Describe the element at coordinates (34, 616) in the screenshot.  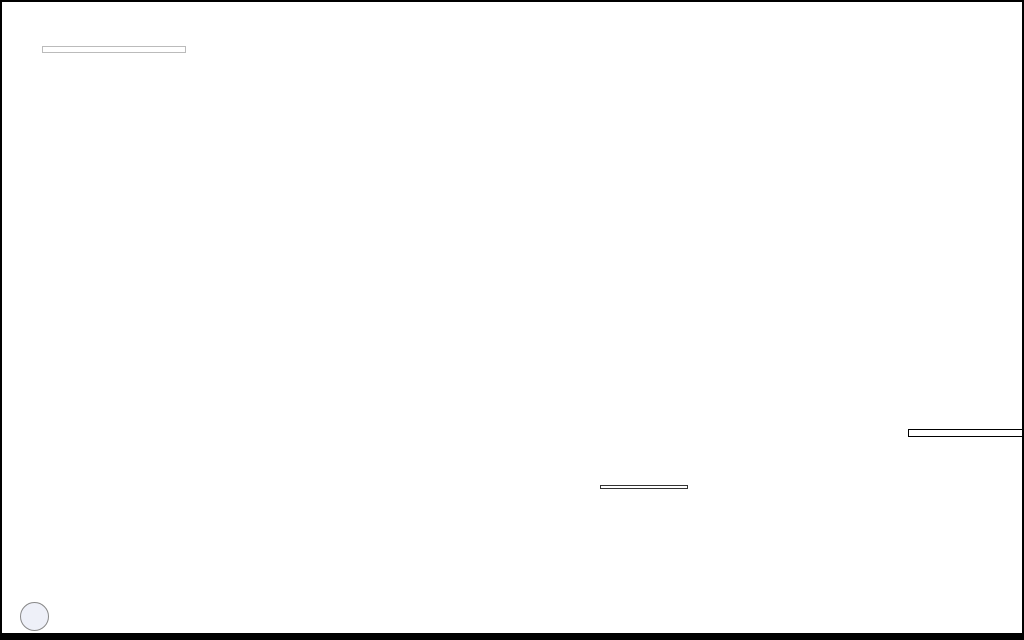
I see `sounderpy-logo` at that location.